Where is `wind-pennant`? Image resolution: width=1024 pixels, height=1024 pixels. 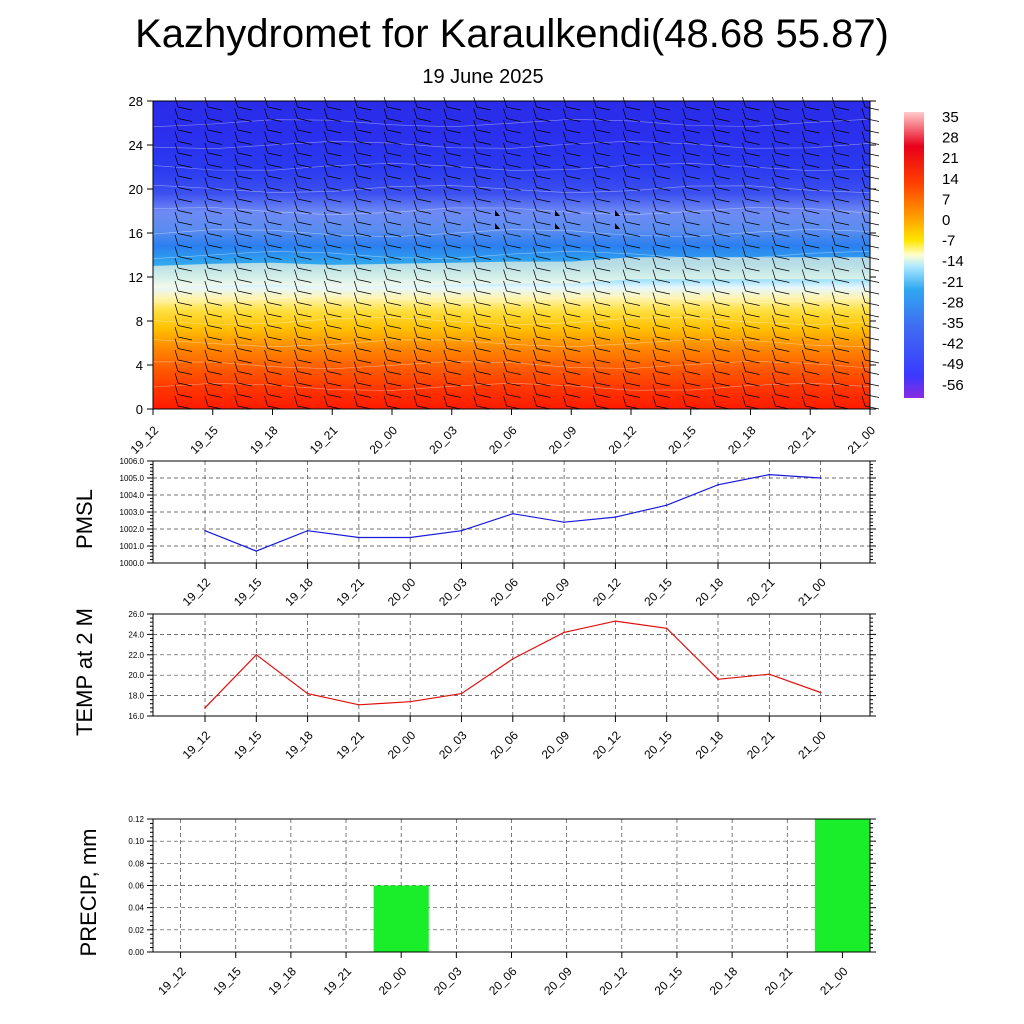
wind-pennant is located at coordinates (497, 213).